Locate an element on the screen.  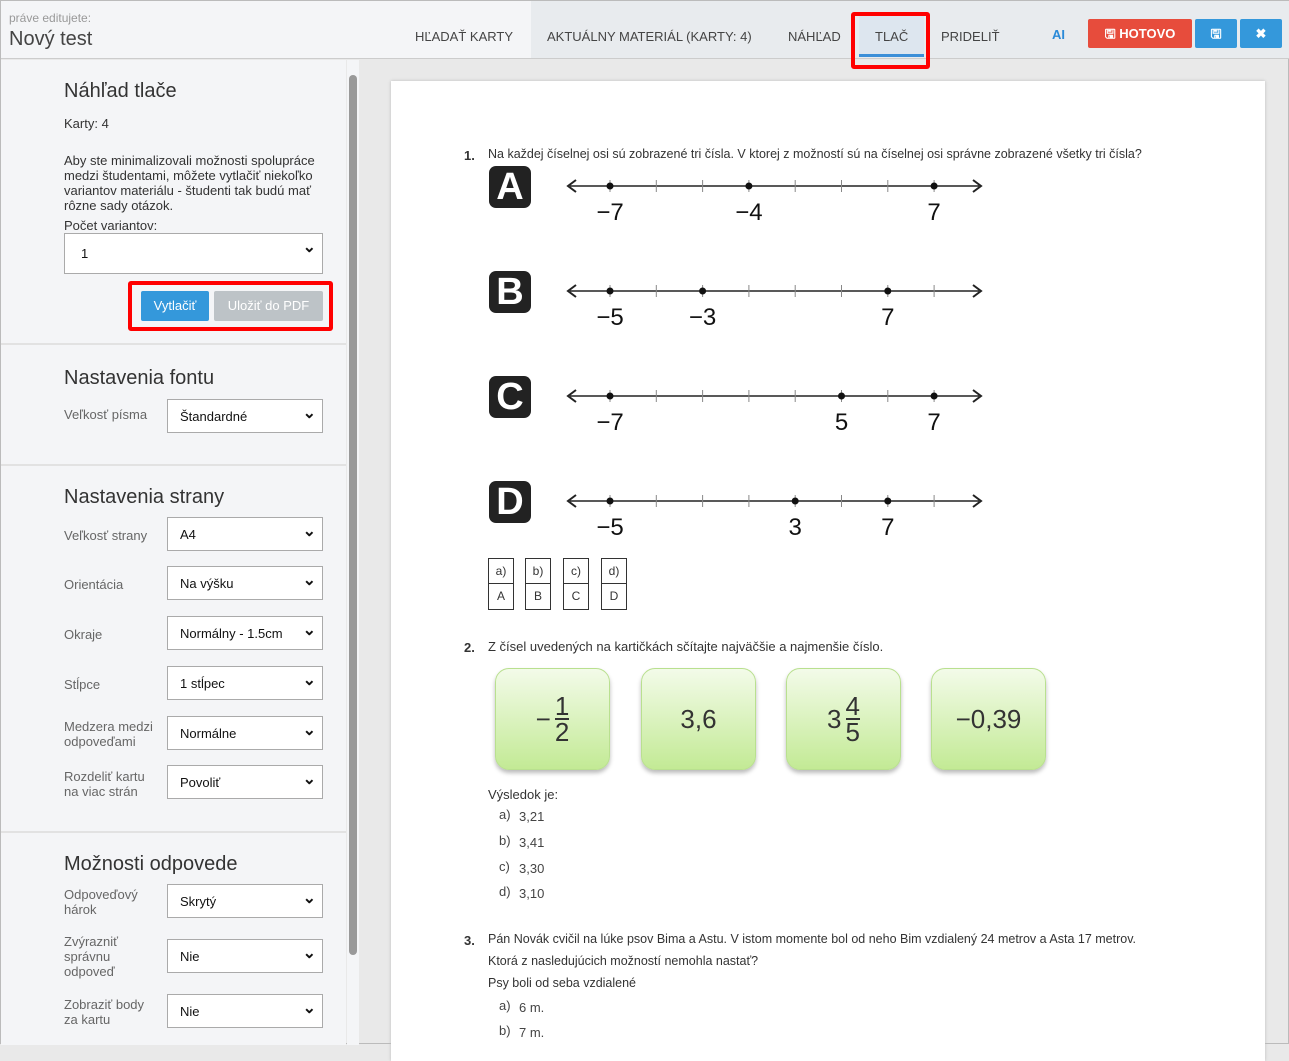
option-letter-badge: D is located at coordinates (510, 502).